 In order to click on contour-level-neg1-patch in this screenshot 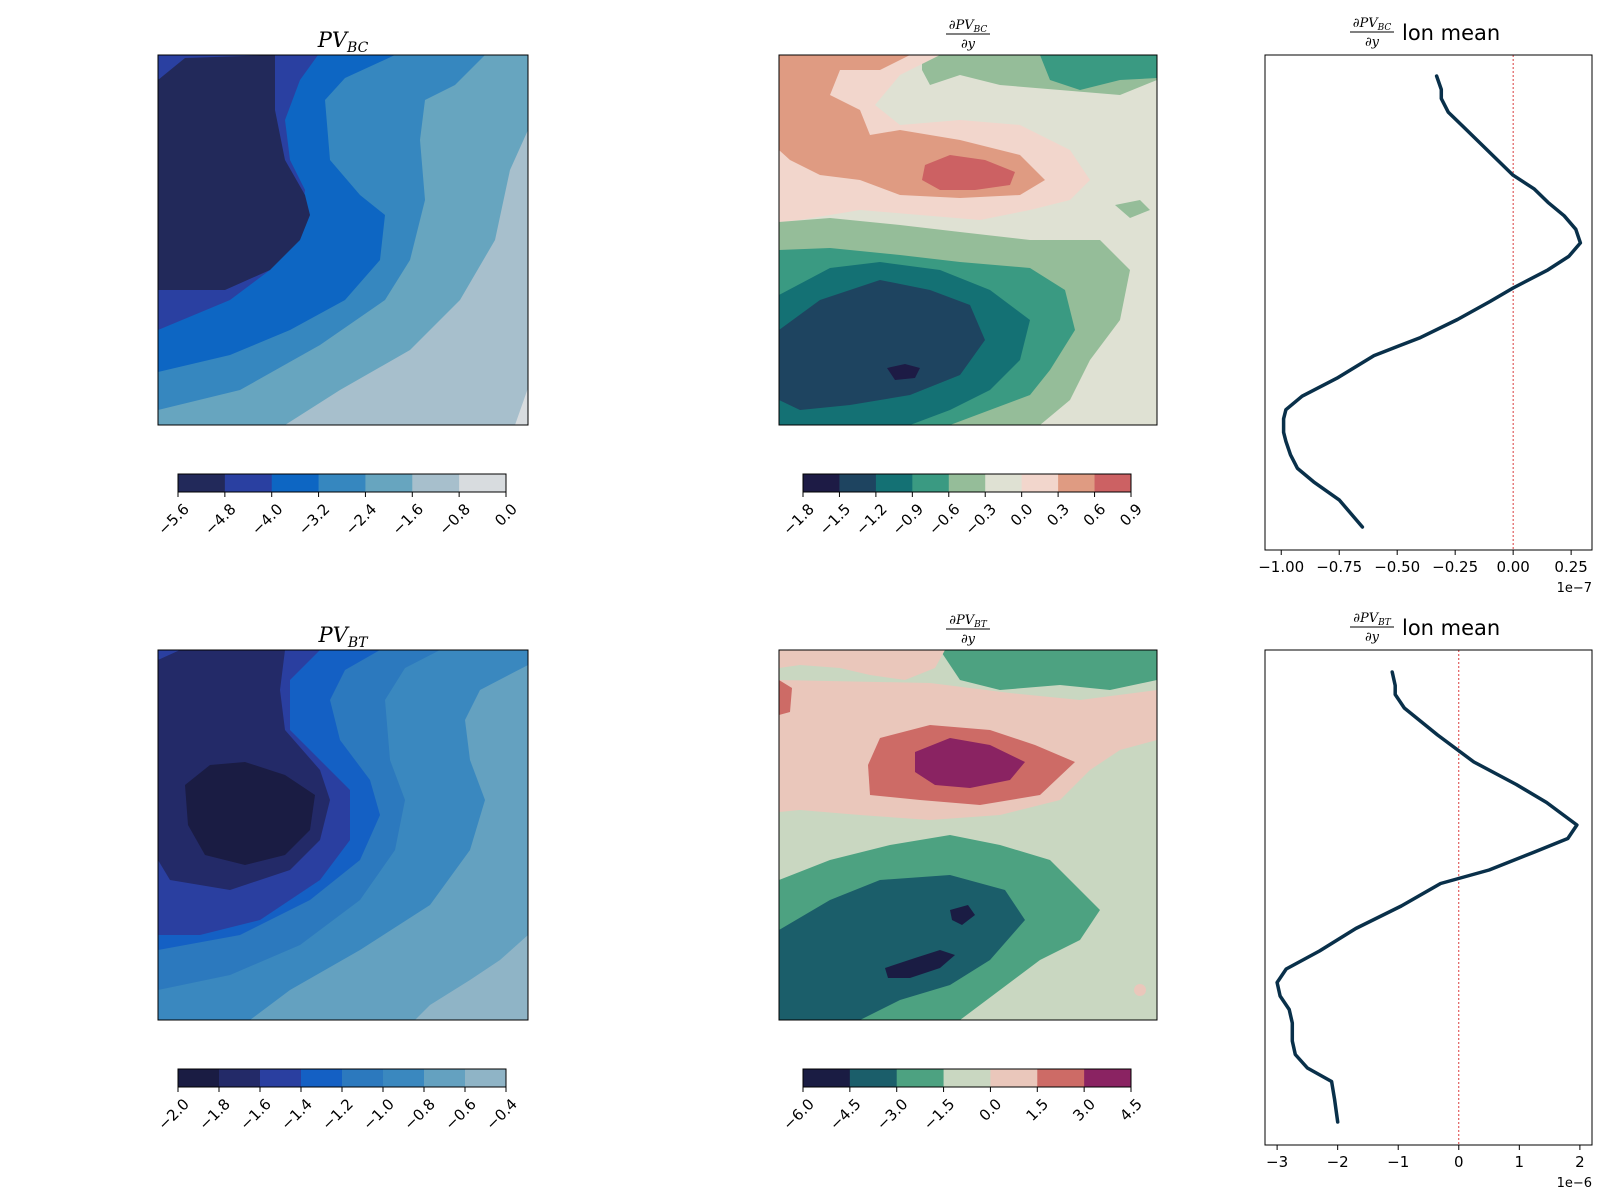, I will do `click(1132, 209)`.